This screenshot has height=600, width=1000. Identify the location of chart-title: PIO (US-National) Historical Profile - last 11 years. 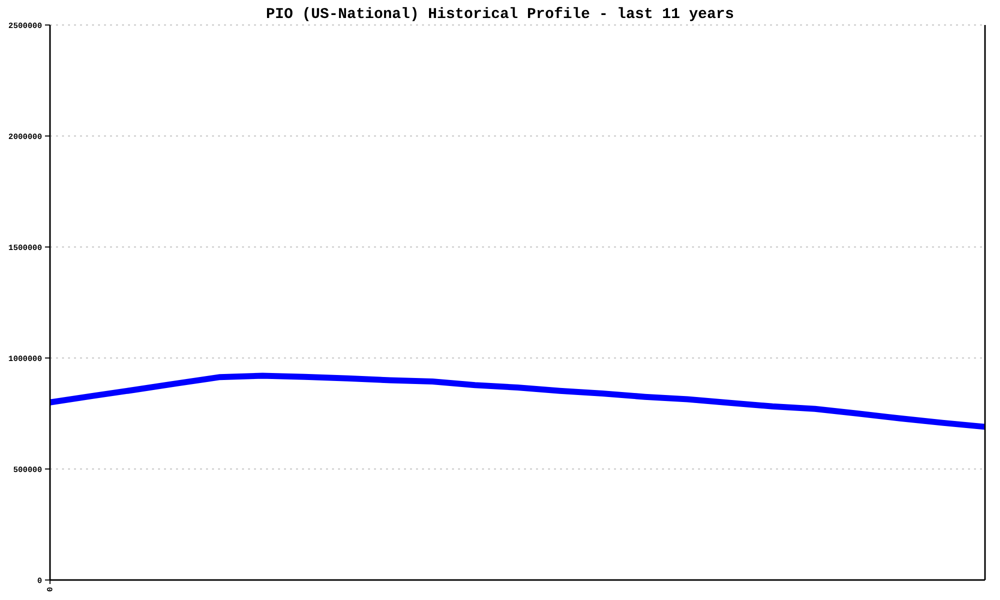
(500, 14).